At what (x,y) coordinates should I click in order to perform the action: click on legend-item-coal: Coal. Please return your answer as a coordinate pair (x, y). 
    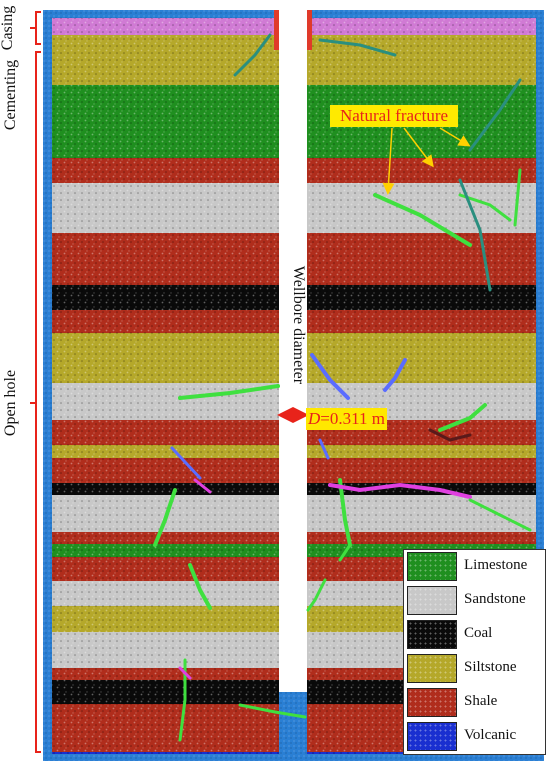
    Looking at the image, I should click on (475, 635).